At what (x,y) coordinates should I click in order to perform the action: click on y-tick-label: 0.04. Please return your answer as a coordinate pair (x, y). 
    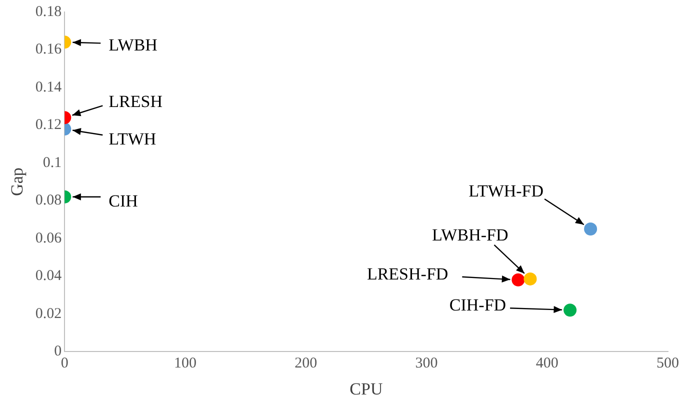
    Looking at the image, I should click on (48, 276).